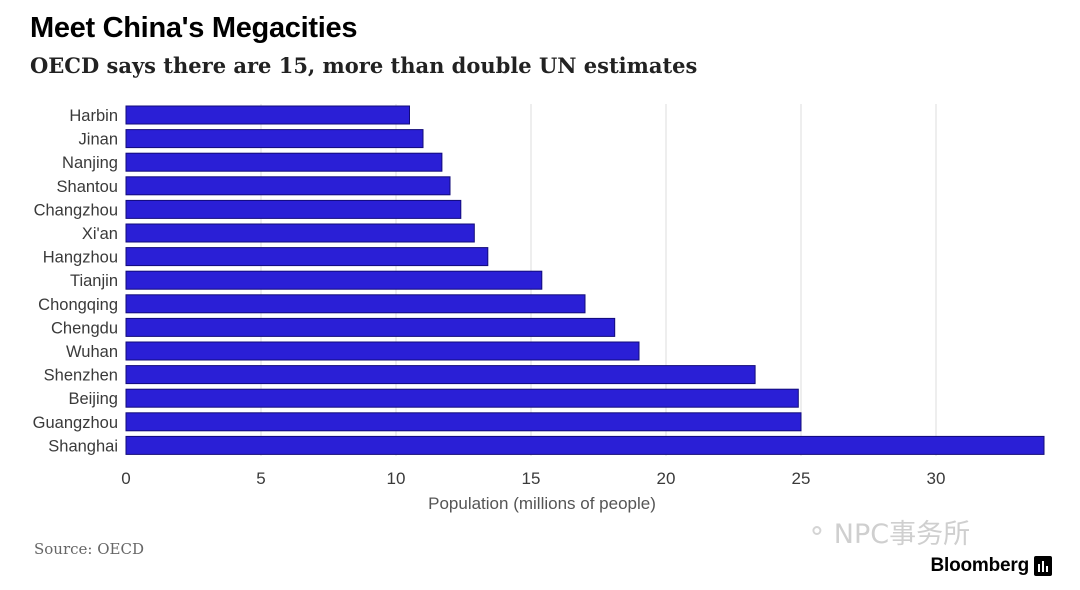 Image resolution: width=1080 pixels, height=590 pixels. I want to click on category-label: Guangzhou, so click(75, 423).